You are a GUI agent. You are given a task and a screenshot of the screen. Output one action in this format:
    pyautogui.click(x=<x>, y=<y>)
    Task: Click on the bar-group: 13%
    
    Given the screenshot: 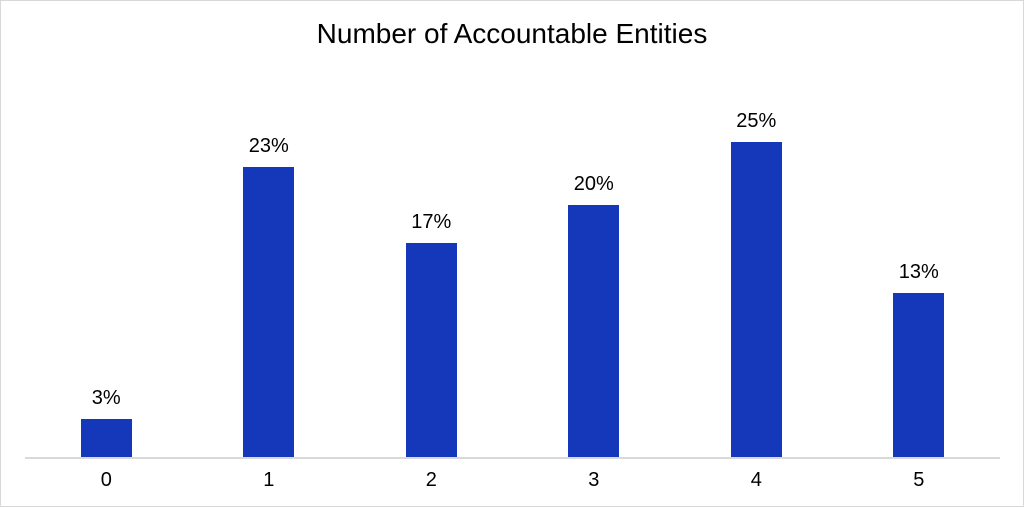 What is the action you would take?
    pyautogui.click(x=919, y=268)
    